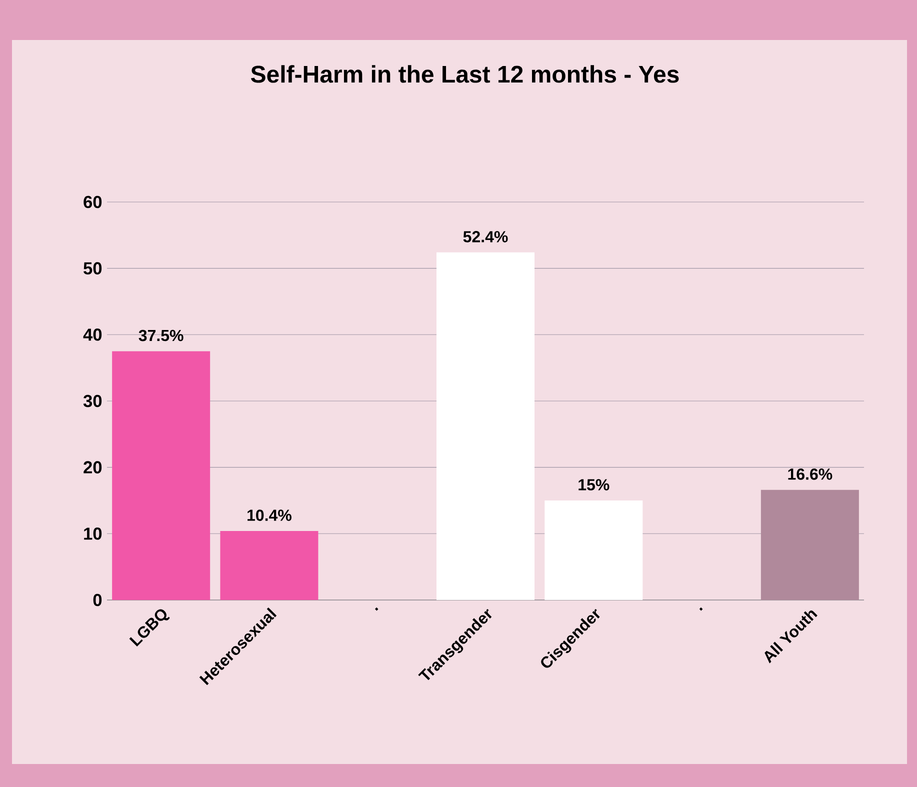  What do you see at coordinates (270, 515) in the screenshot?
I see `data-label: 10.4%` at bounding box center [270, 515].